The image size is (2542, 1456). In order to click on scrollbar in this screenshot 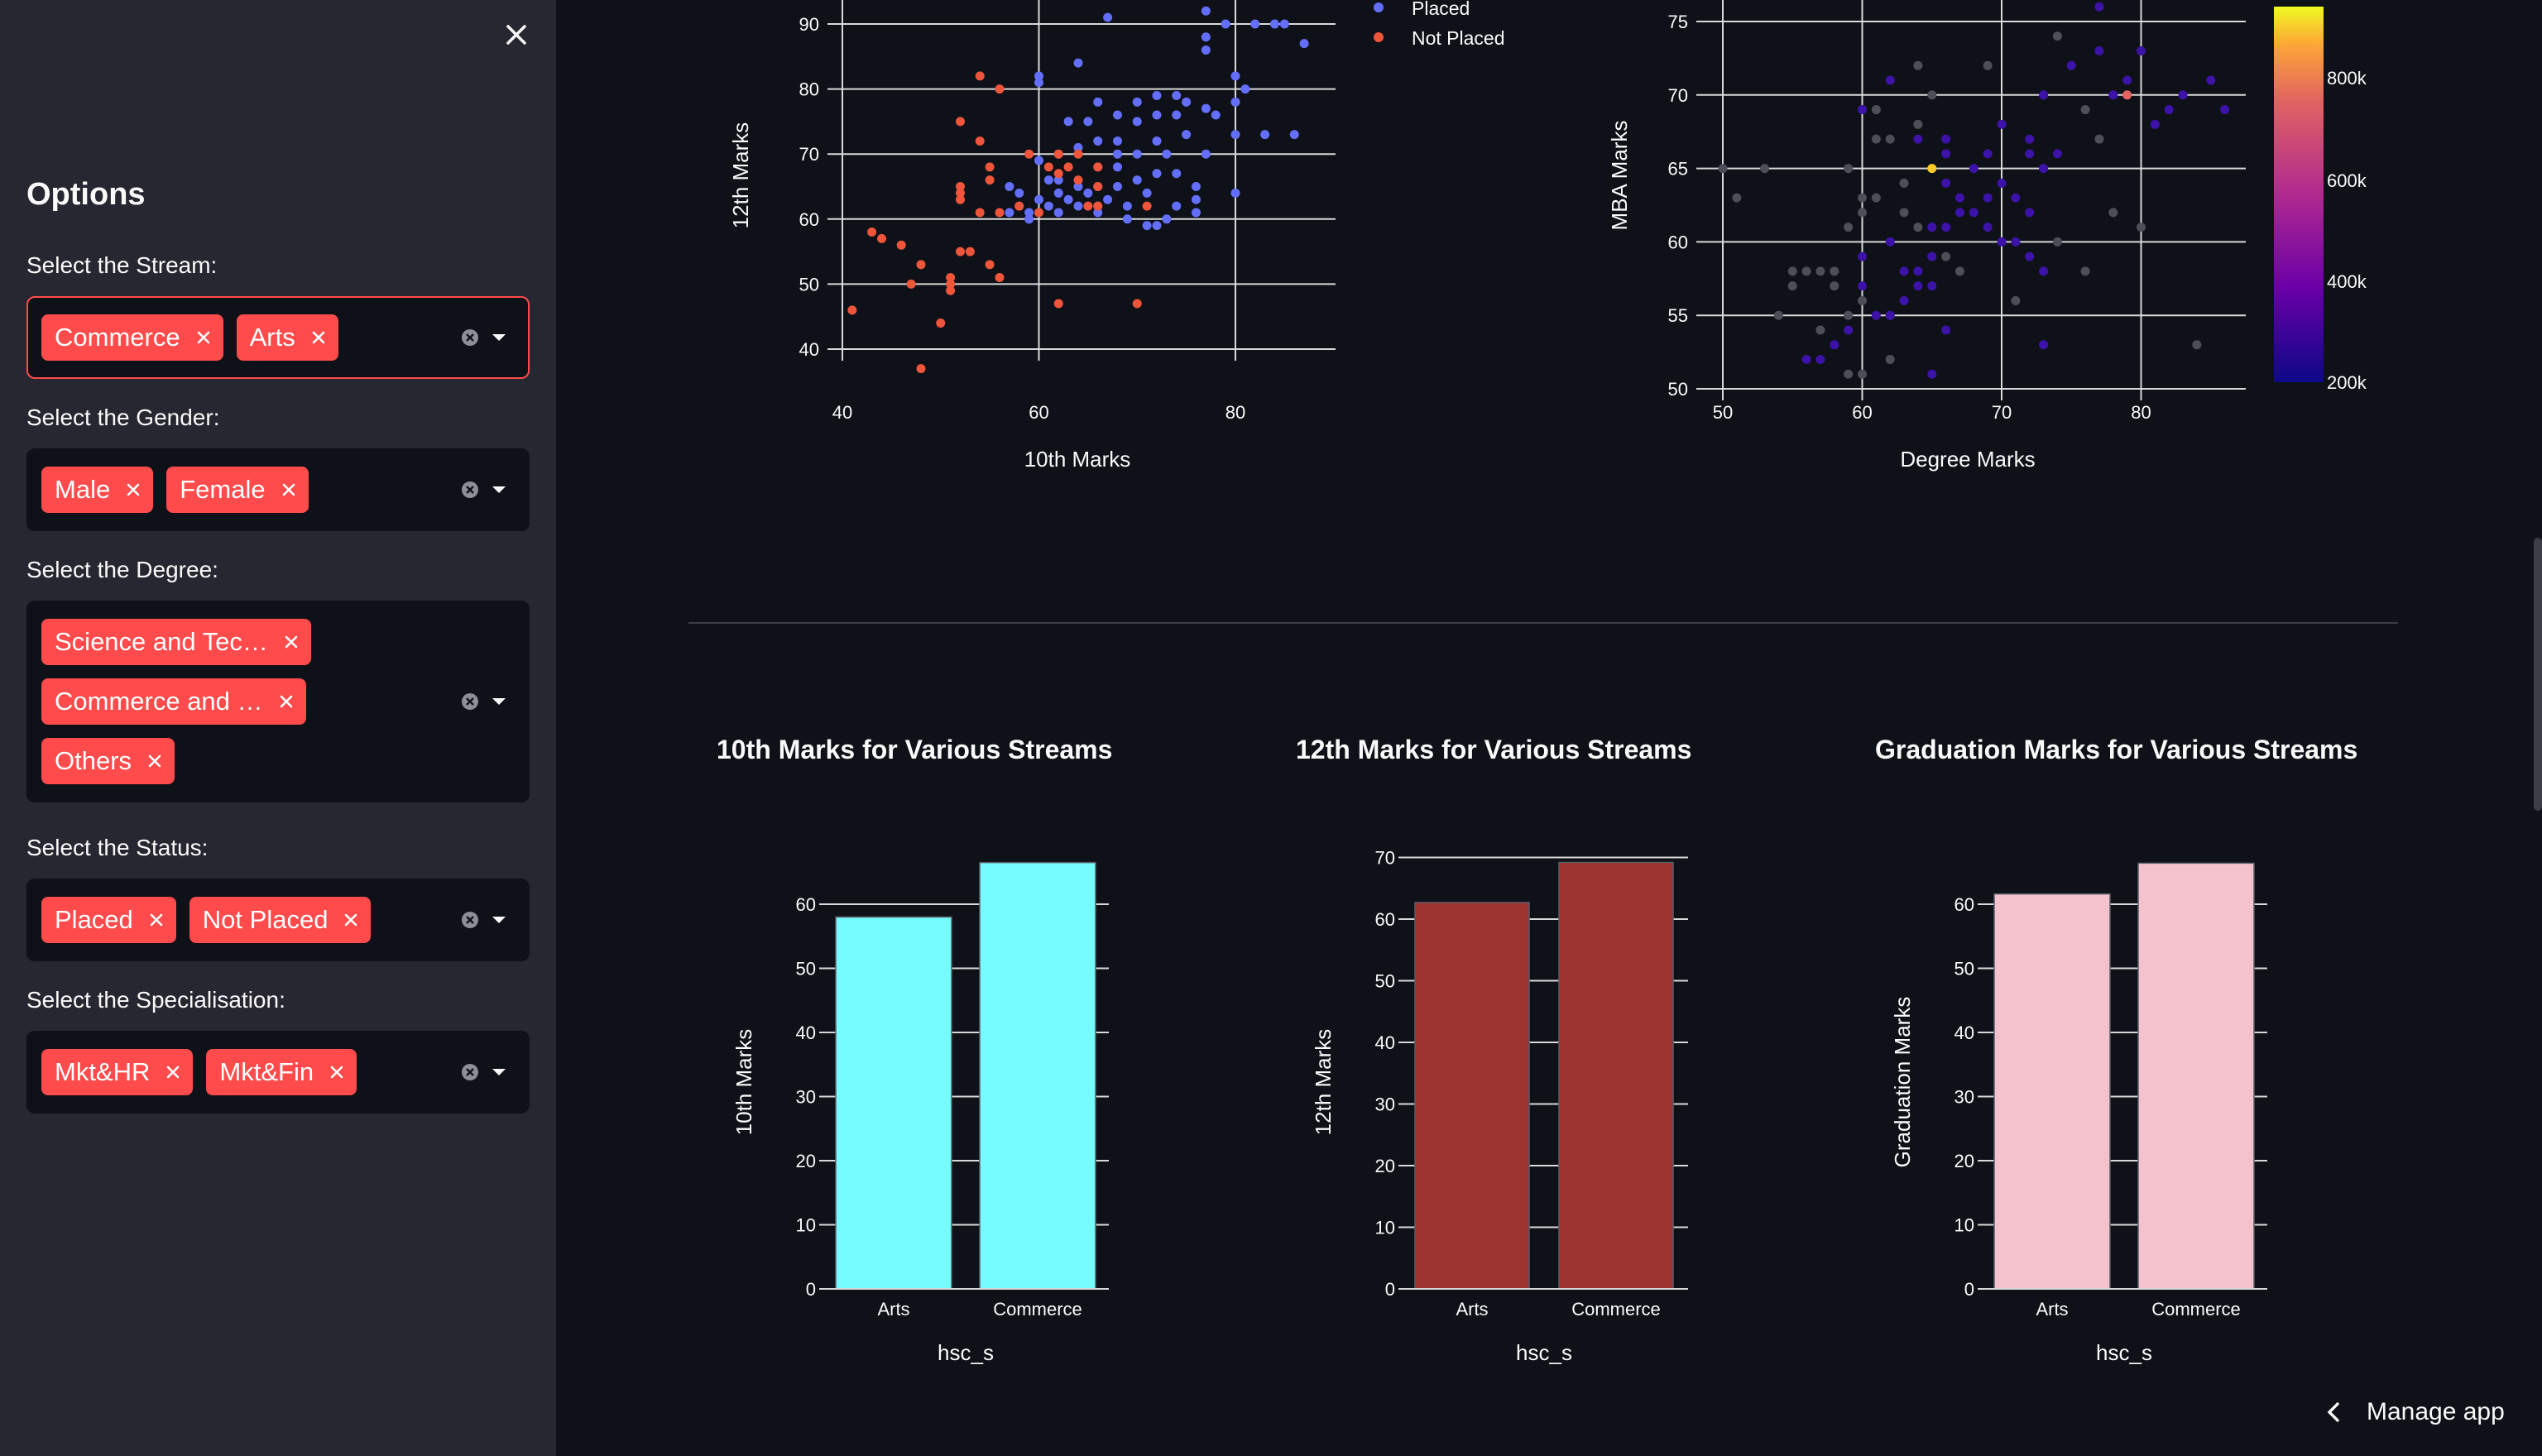, I will do `click(2538, 674)`.